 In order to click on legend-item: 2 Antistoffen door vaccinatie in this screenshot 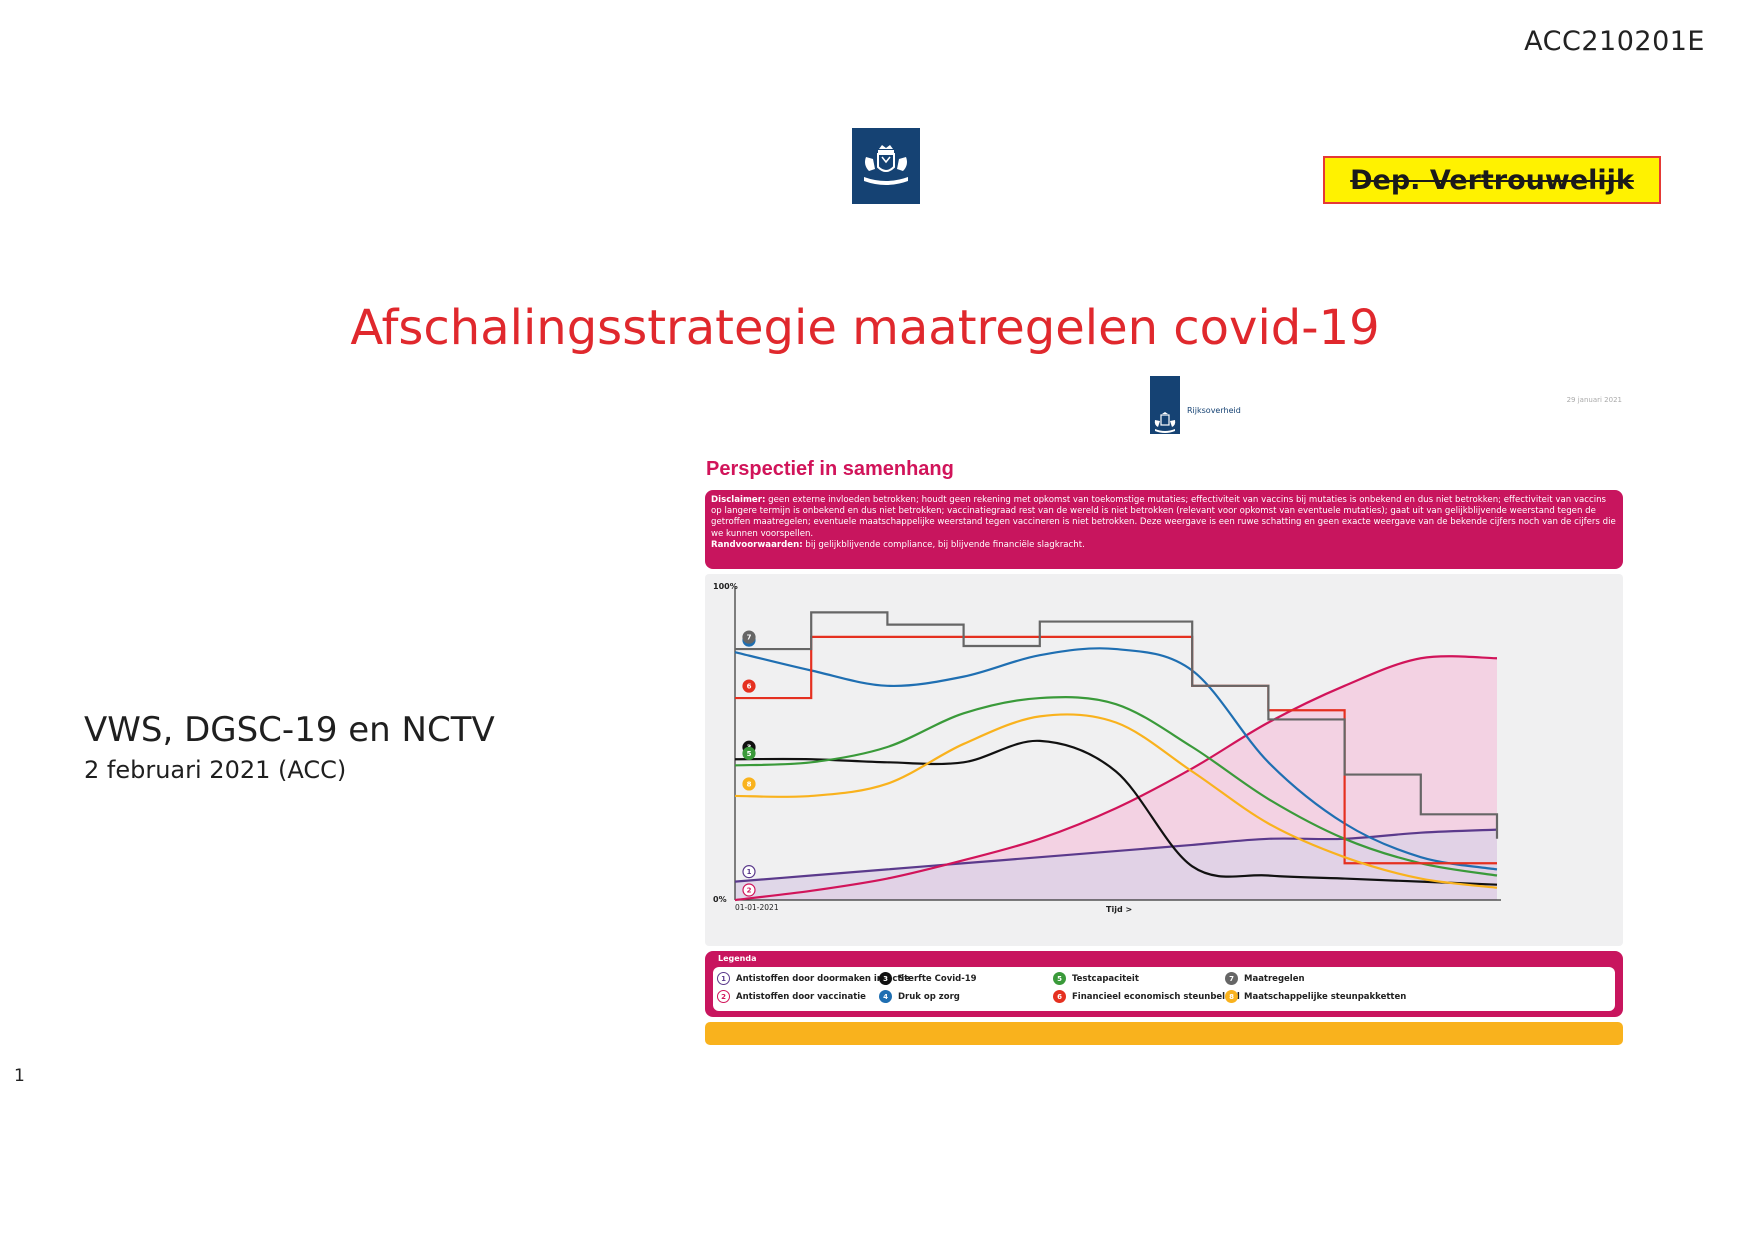, I will do `click(791, 996)`.